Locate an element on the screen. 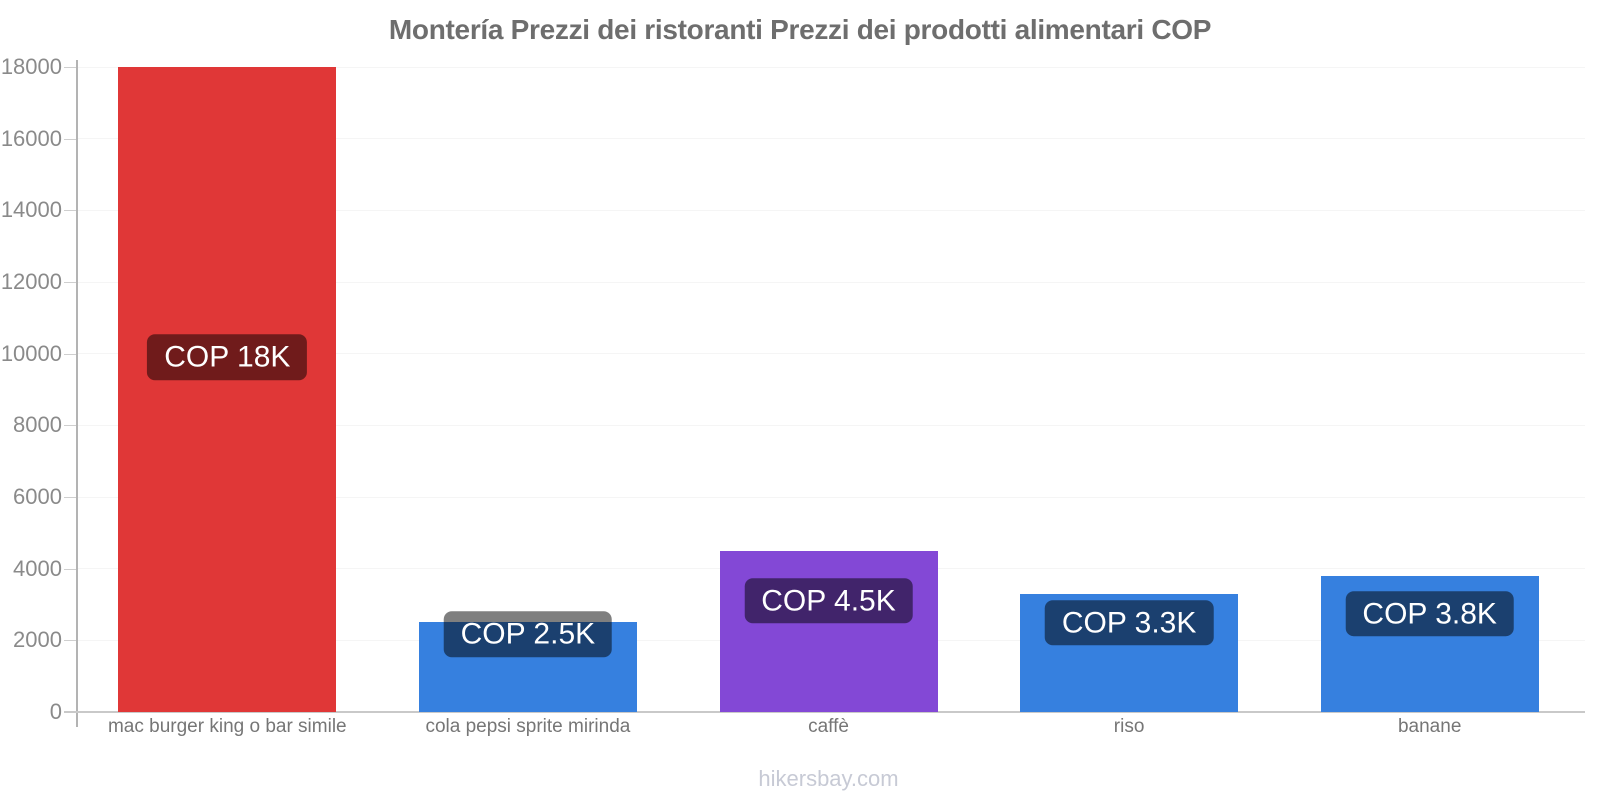 This screenshot has width=1600, height=800. y-axis-label: 4000 is located at coordinates (37, 568).